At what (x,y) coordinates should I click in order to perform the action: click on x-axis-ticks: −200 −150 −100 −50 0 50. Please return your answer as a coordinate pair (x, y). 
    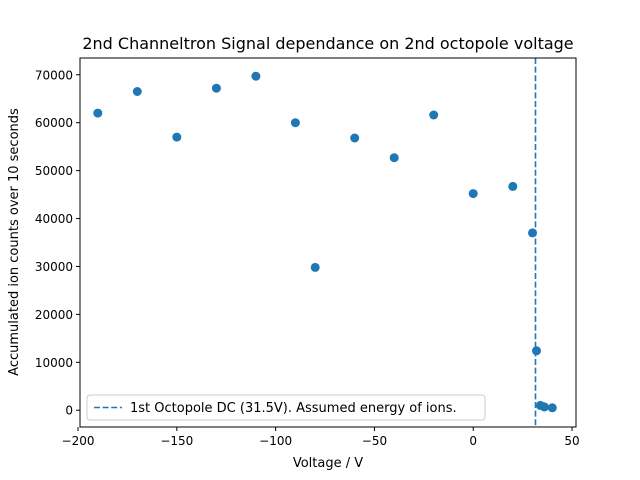
    Looking at the image, I should click on (321, 437).